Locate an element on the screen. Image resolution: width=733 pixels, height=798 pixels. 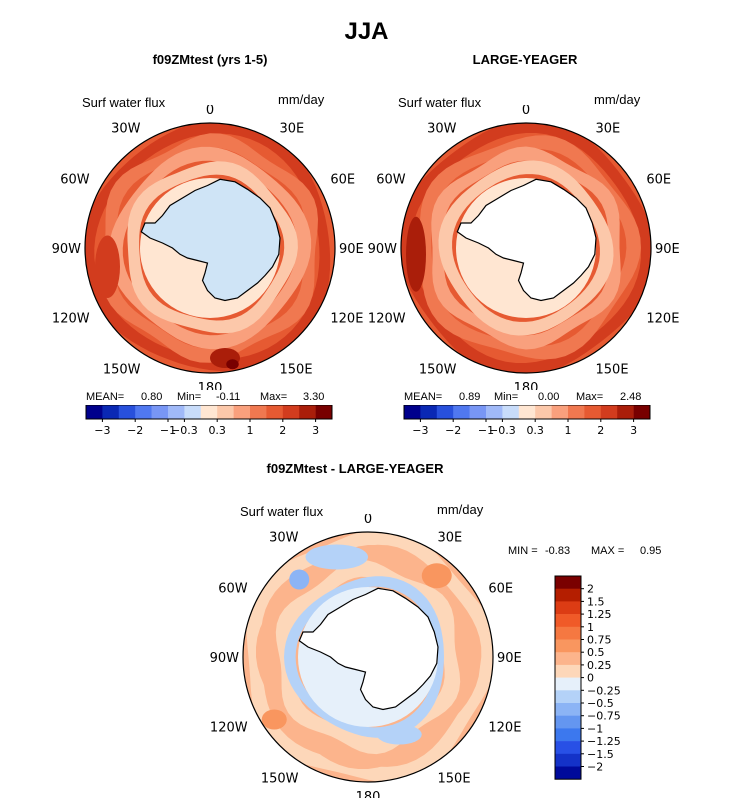
colorbar-tick-label: 0.5 is located at coordinates (596, 652).